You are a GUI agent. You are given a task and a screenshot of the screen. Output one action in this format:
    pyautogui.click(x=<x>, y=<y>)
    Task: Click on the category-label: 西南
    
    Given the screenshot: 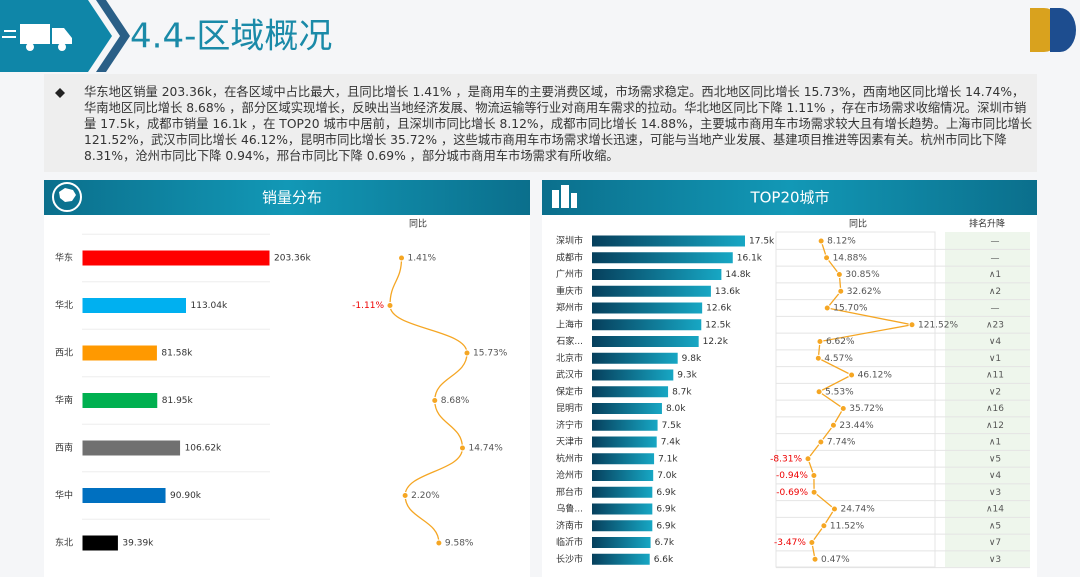 What is the action you would take?
    pyautogui.click(x=64, y=448)
    